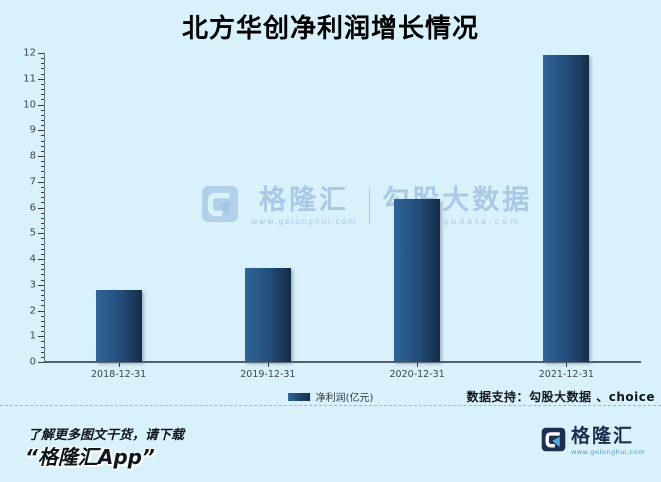  I want to click on dashed-separator, so click(330, 405).